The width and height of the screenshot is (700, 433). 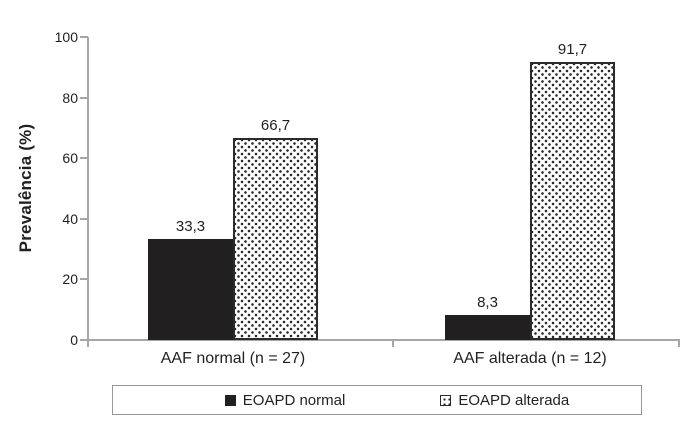 What do you see at coordinates (514, 400) in the screenshot?
I see `legend-label: EOAPD alterada` at bounding box center [514, 400].